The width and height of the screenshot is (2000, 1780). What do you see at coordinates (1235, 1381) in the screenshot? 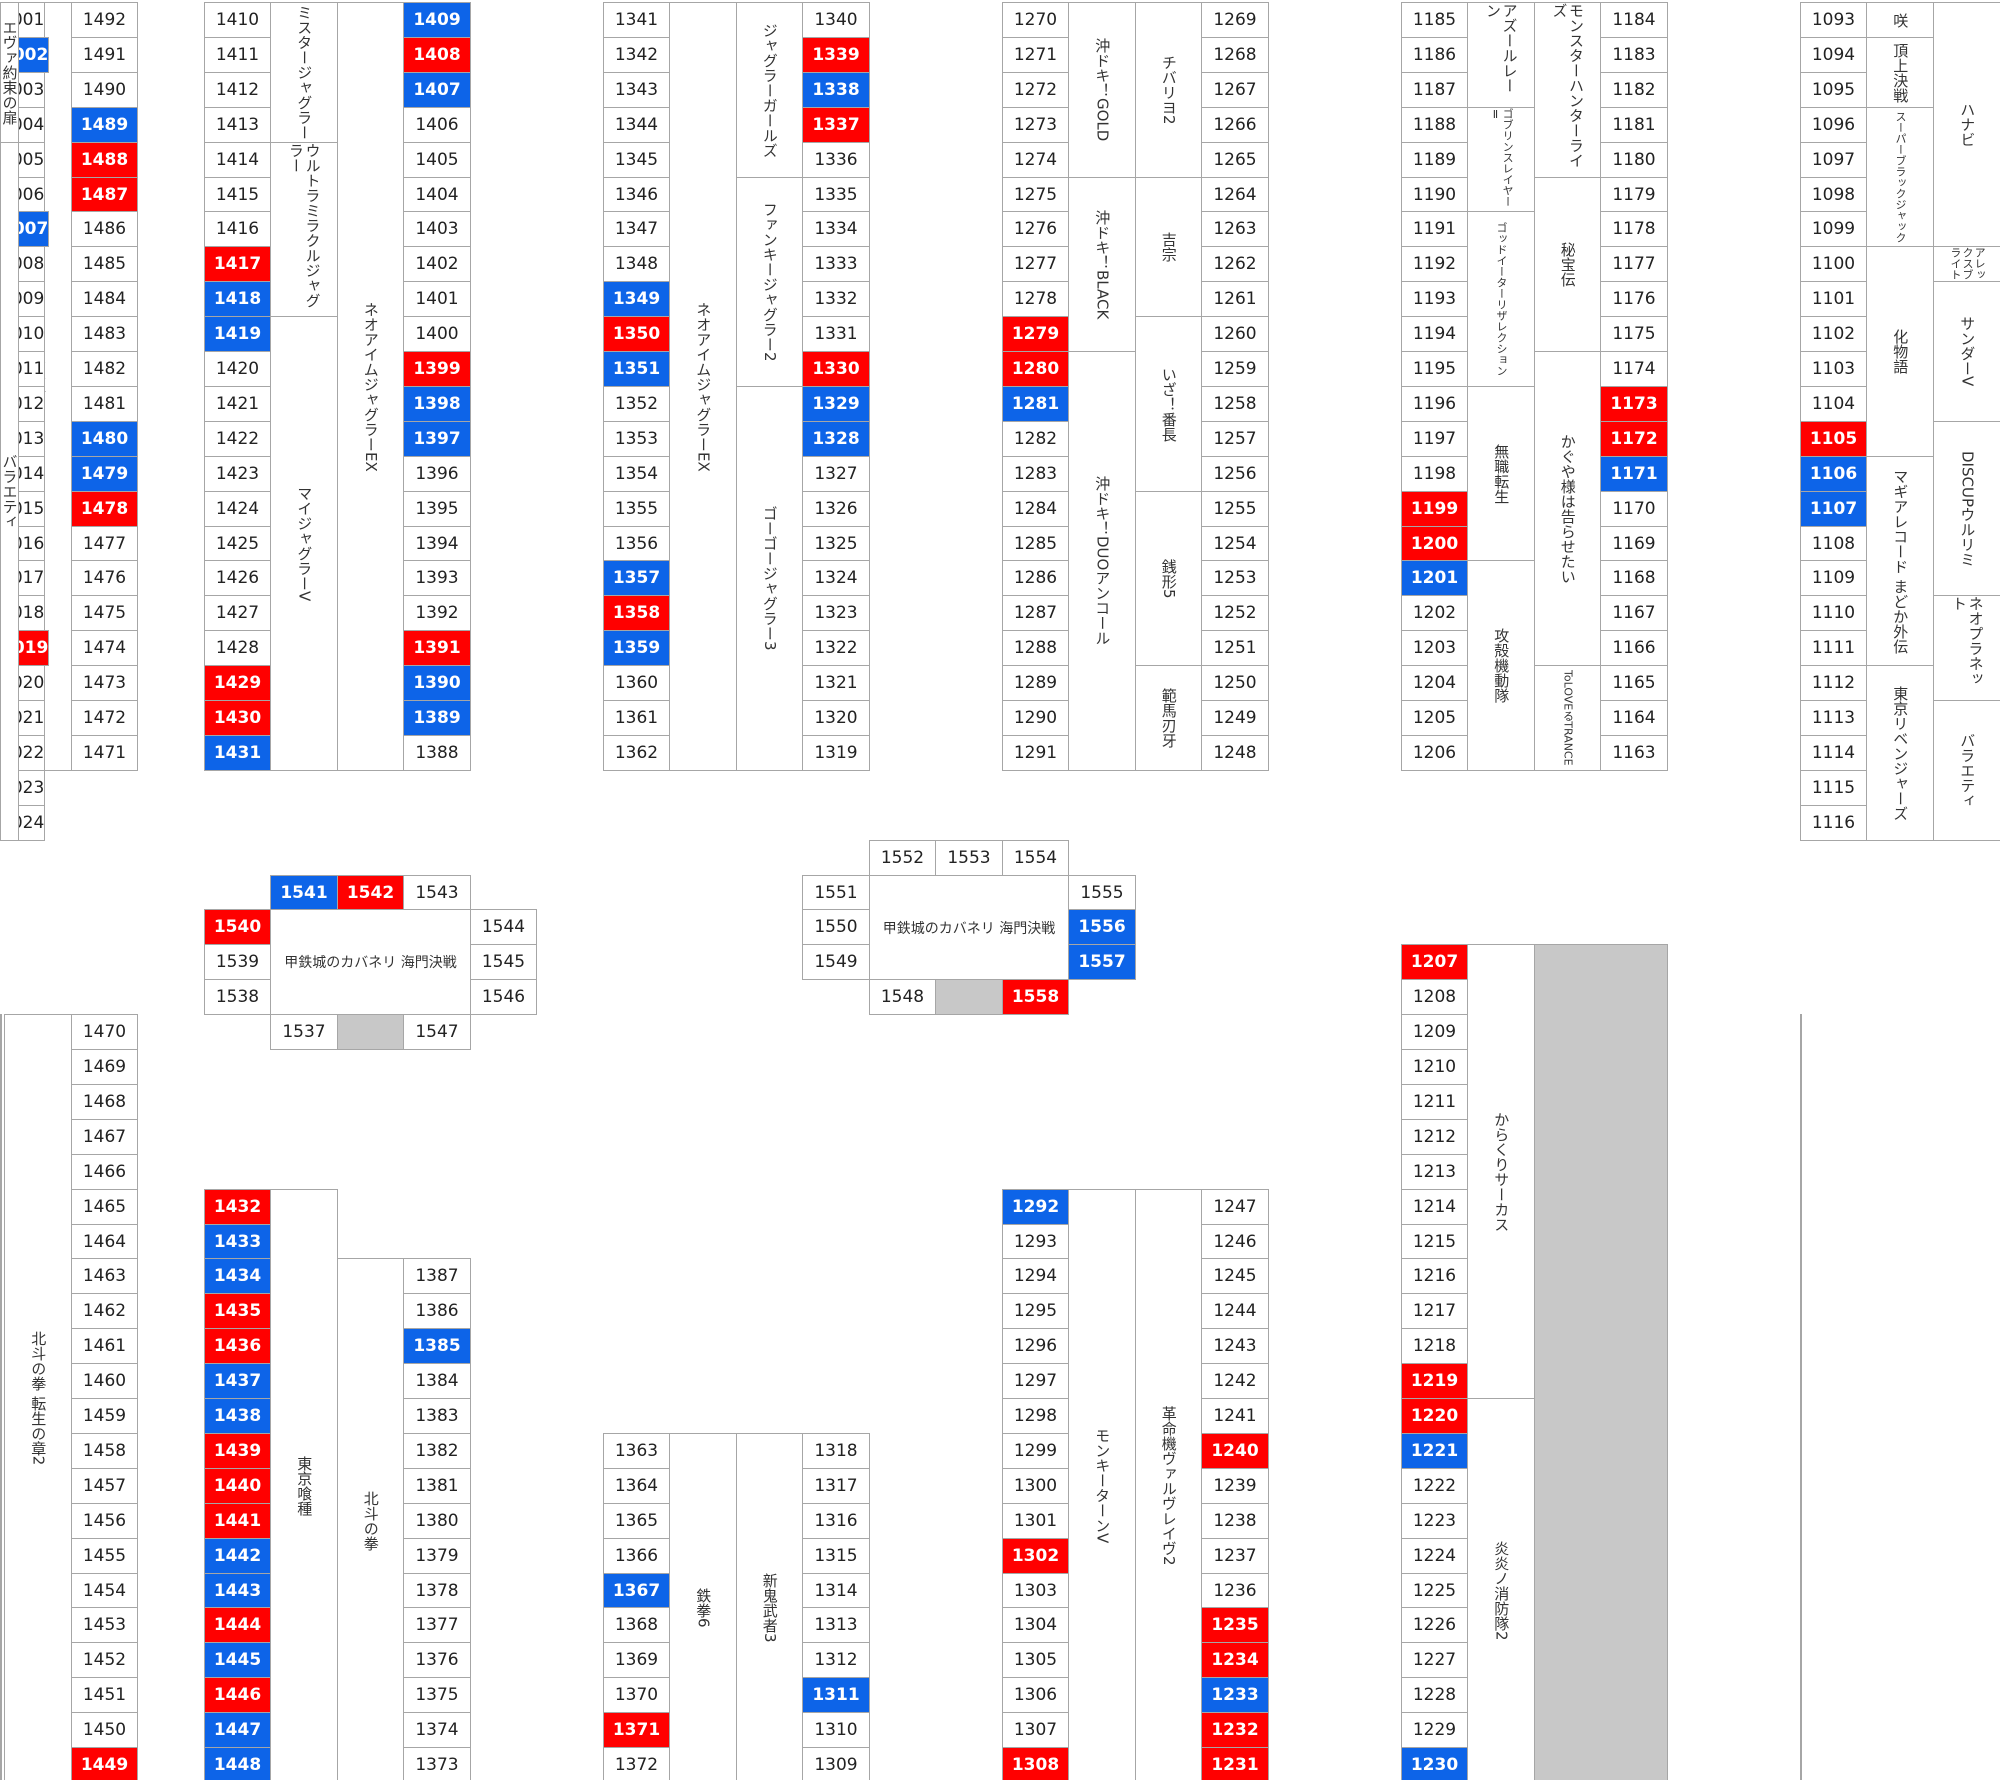
I see `machine-cell: 1242` at bounding box center [1235, 1381].